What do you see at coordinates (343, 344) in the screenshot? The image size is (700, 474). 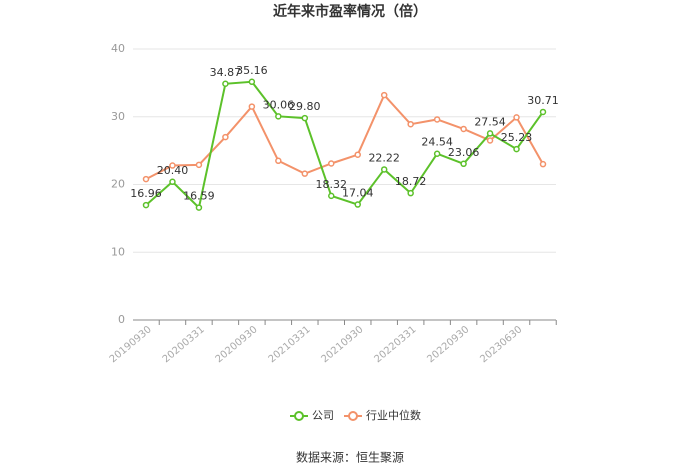 I see `x-tick-label: 20210930` at bounding box center [343, 344].